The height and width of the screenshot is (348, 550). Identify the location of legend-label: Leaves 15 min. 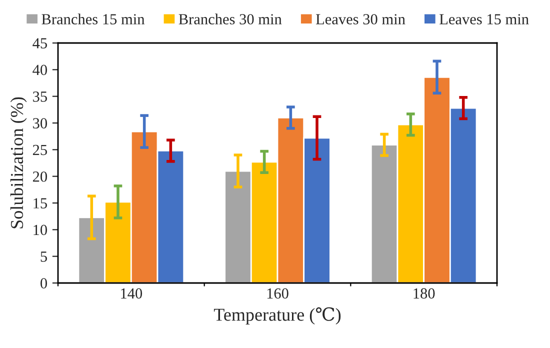
(484, 19).